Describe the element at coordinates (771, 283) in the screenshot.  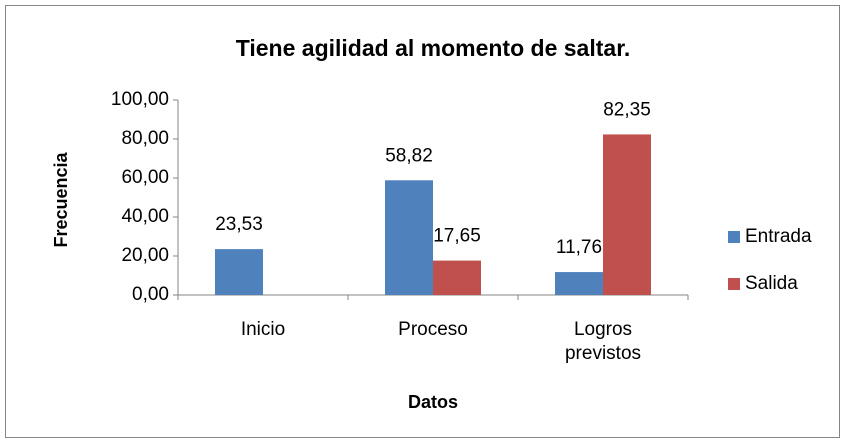
I see `legend-label: Salida` at that location.